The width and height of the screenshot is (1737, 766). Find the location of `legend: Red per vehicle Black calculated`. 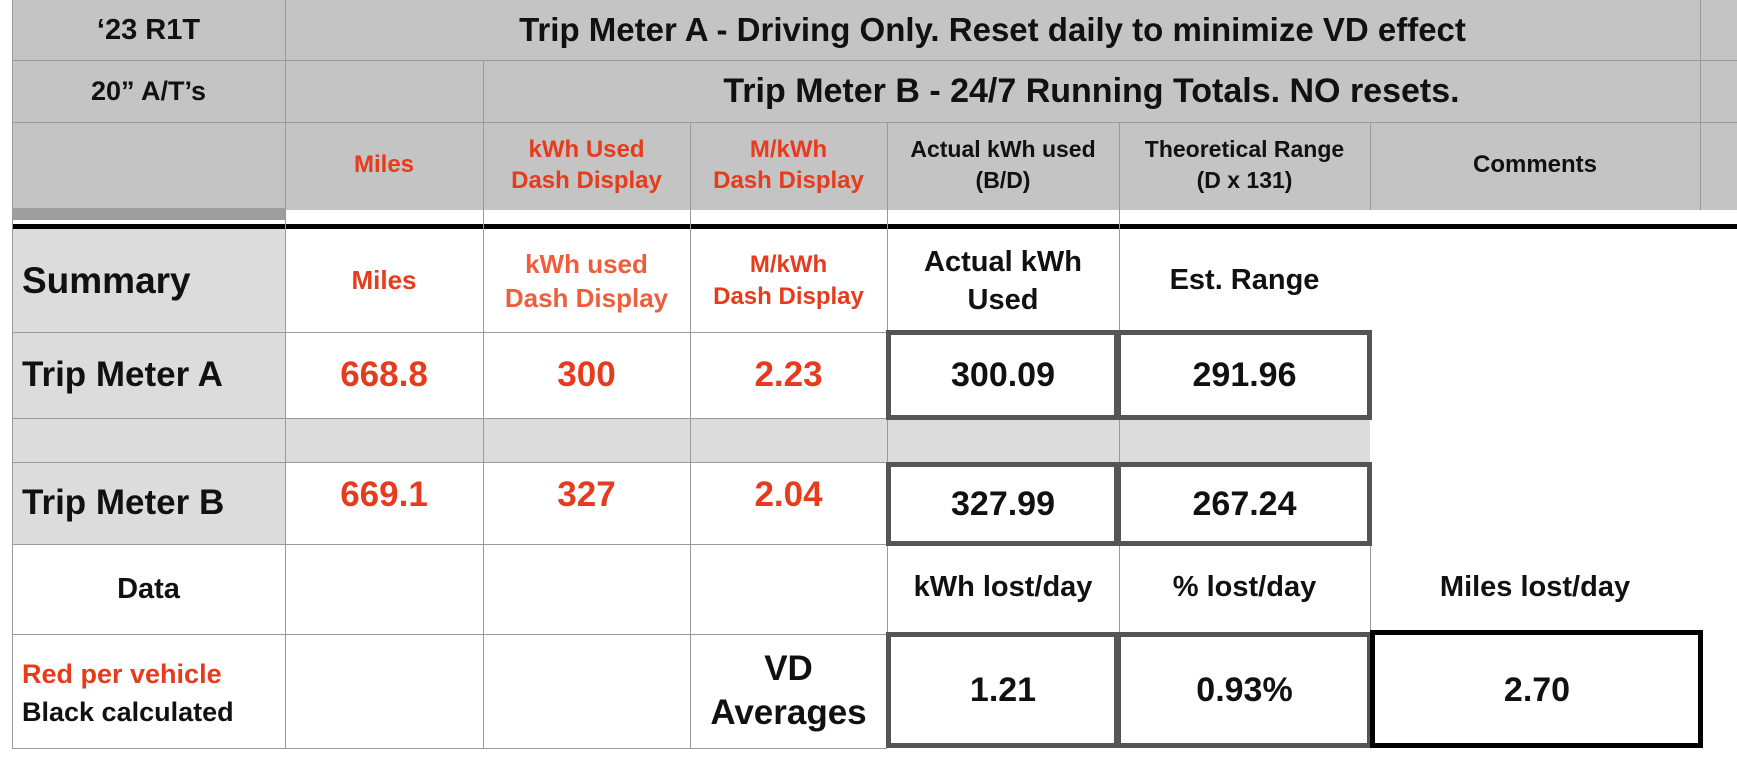

legend: Red per vehicle Black calculated is located at coordinates (153, 693).